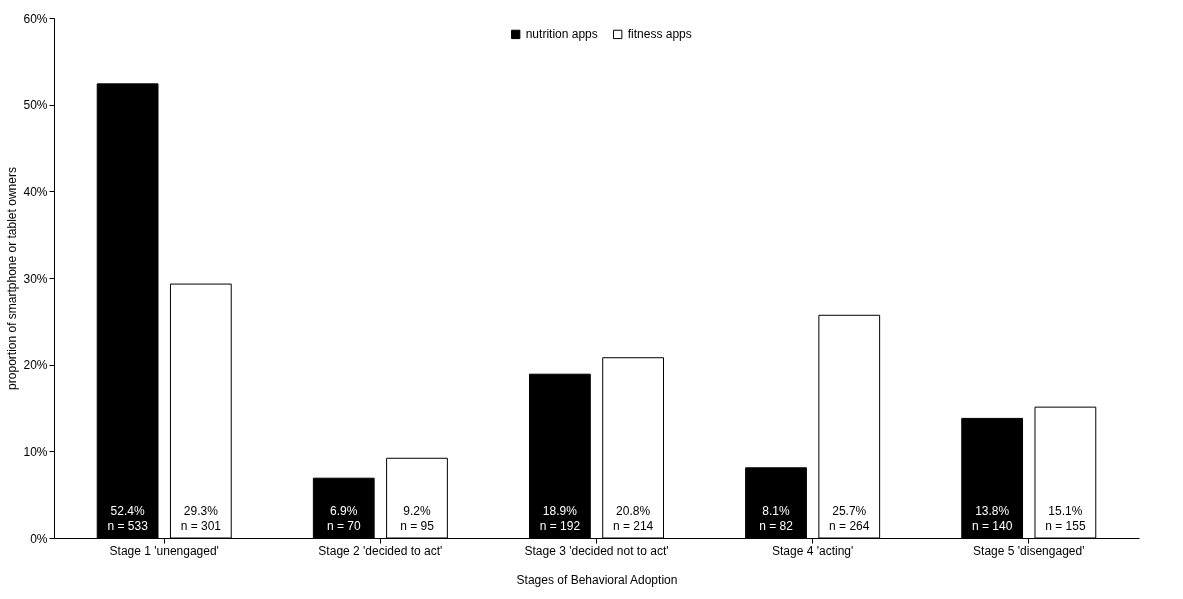 This screenshot has width=1183, height=599. What do you see at coordinates (164, 550) in the screenshot?
I see `x-tick-label: Stage 1 'unengaged'` at bounding box center [164, 550].